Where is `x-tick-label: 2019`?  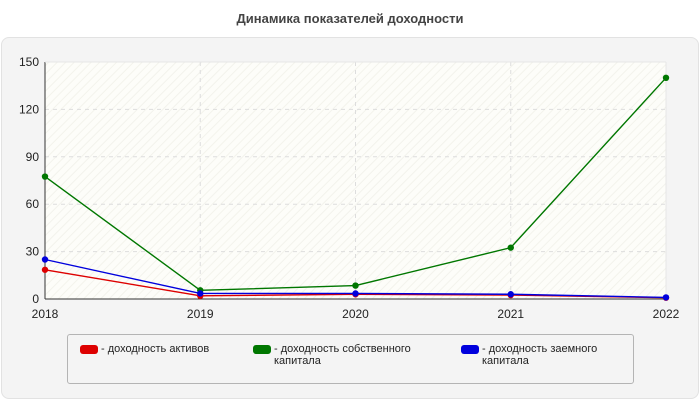 x-tick-label: 2019 is located at coordinates (200, 314).